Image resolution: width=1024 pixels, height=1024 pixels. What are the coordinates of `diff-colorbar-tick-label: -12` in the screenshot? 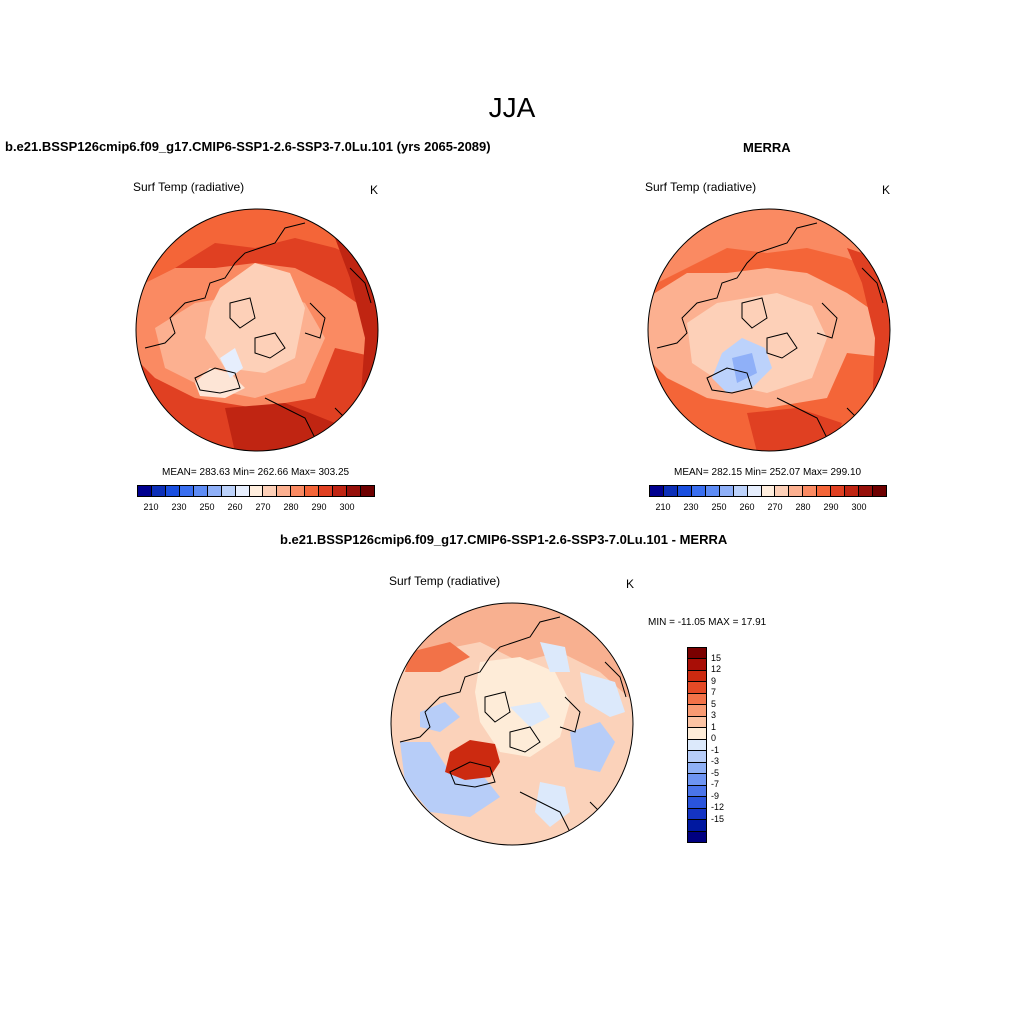 It's located at (718, 807).